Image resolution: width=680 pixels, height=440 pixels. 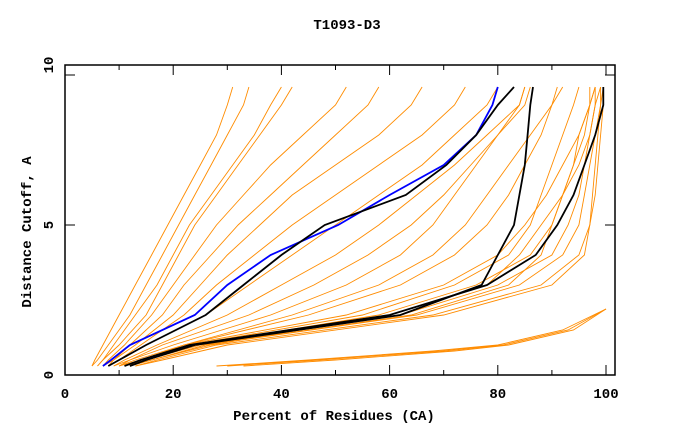 What do you see at coordinates (65, 395) in the screenshot?
I see `x-tick-label: 0` at bounding box center [65, 395].